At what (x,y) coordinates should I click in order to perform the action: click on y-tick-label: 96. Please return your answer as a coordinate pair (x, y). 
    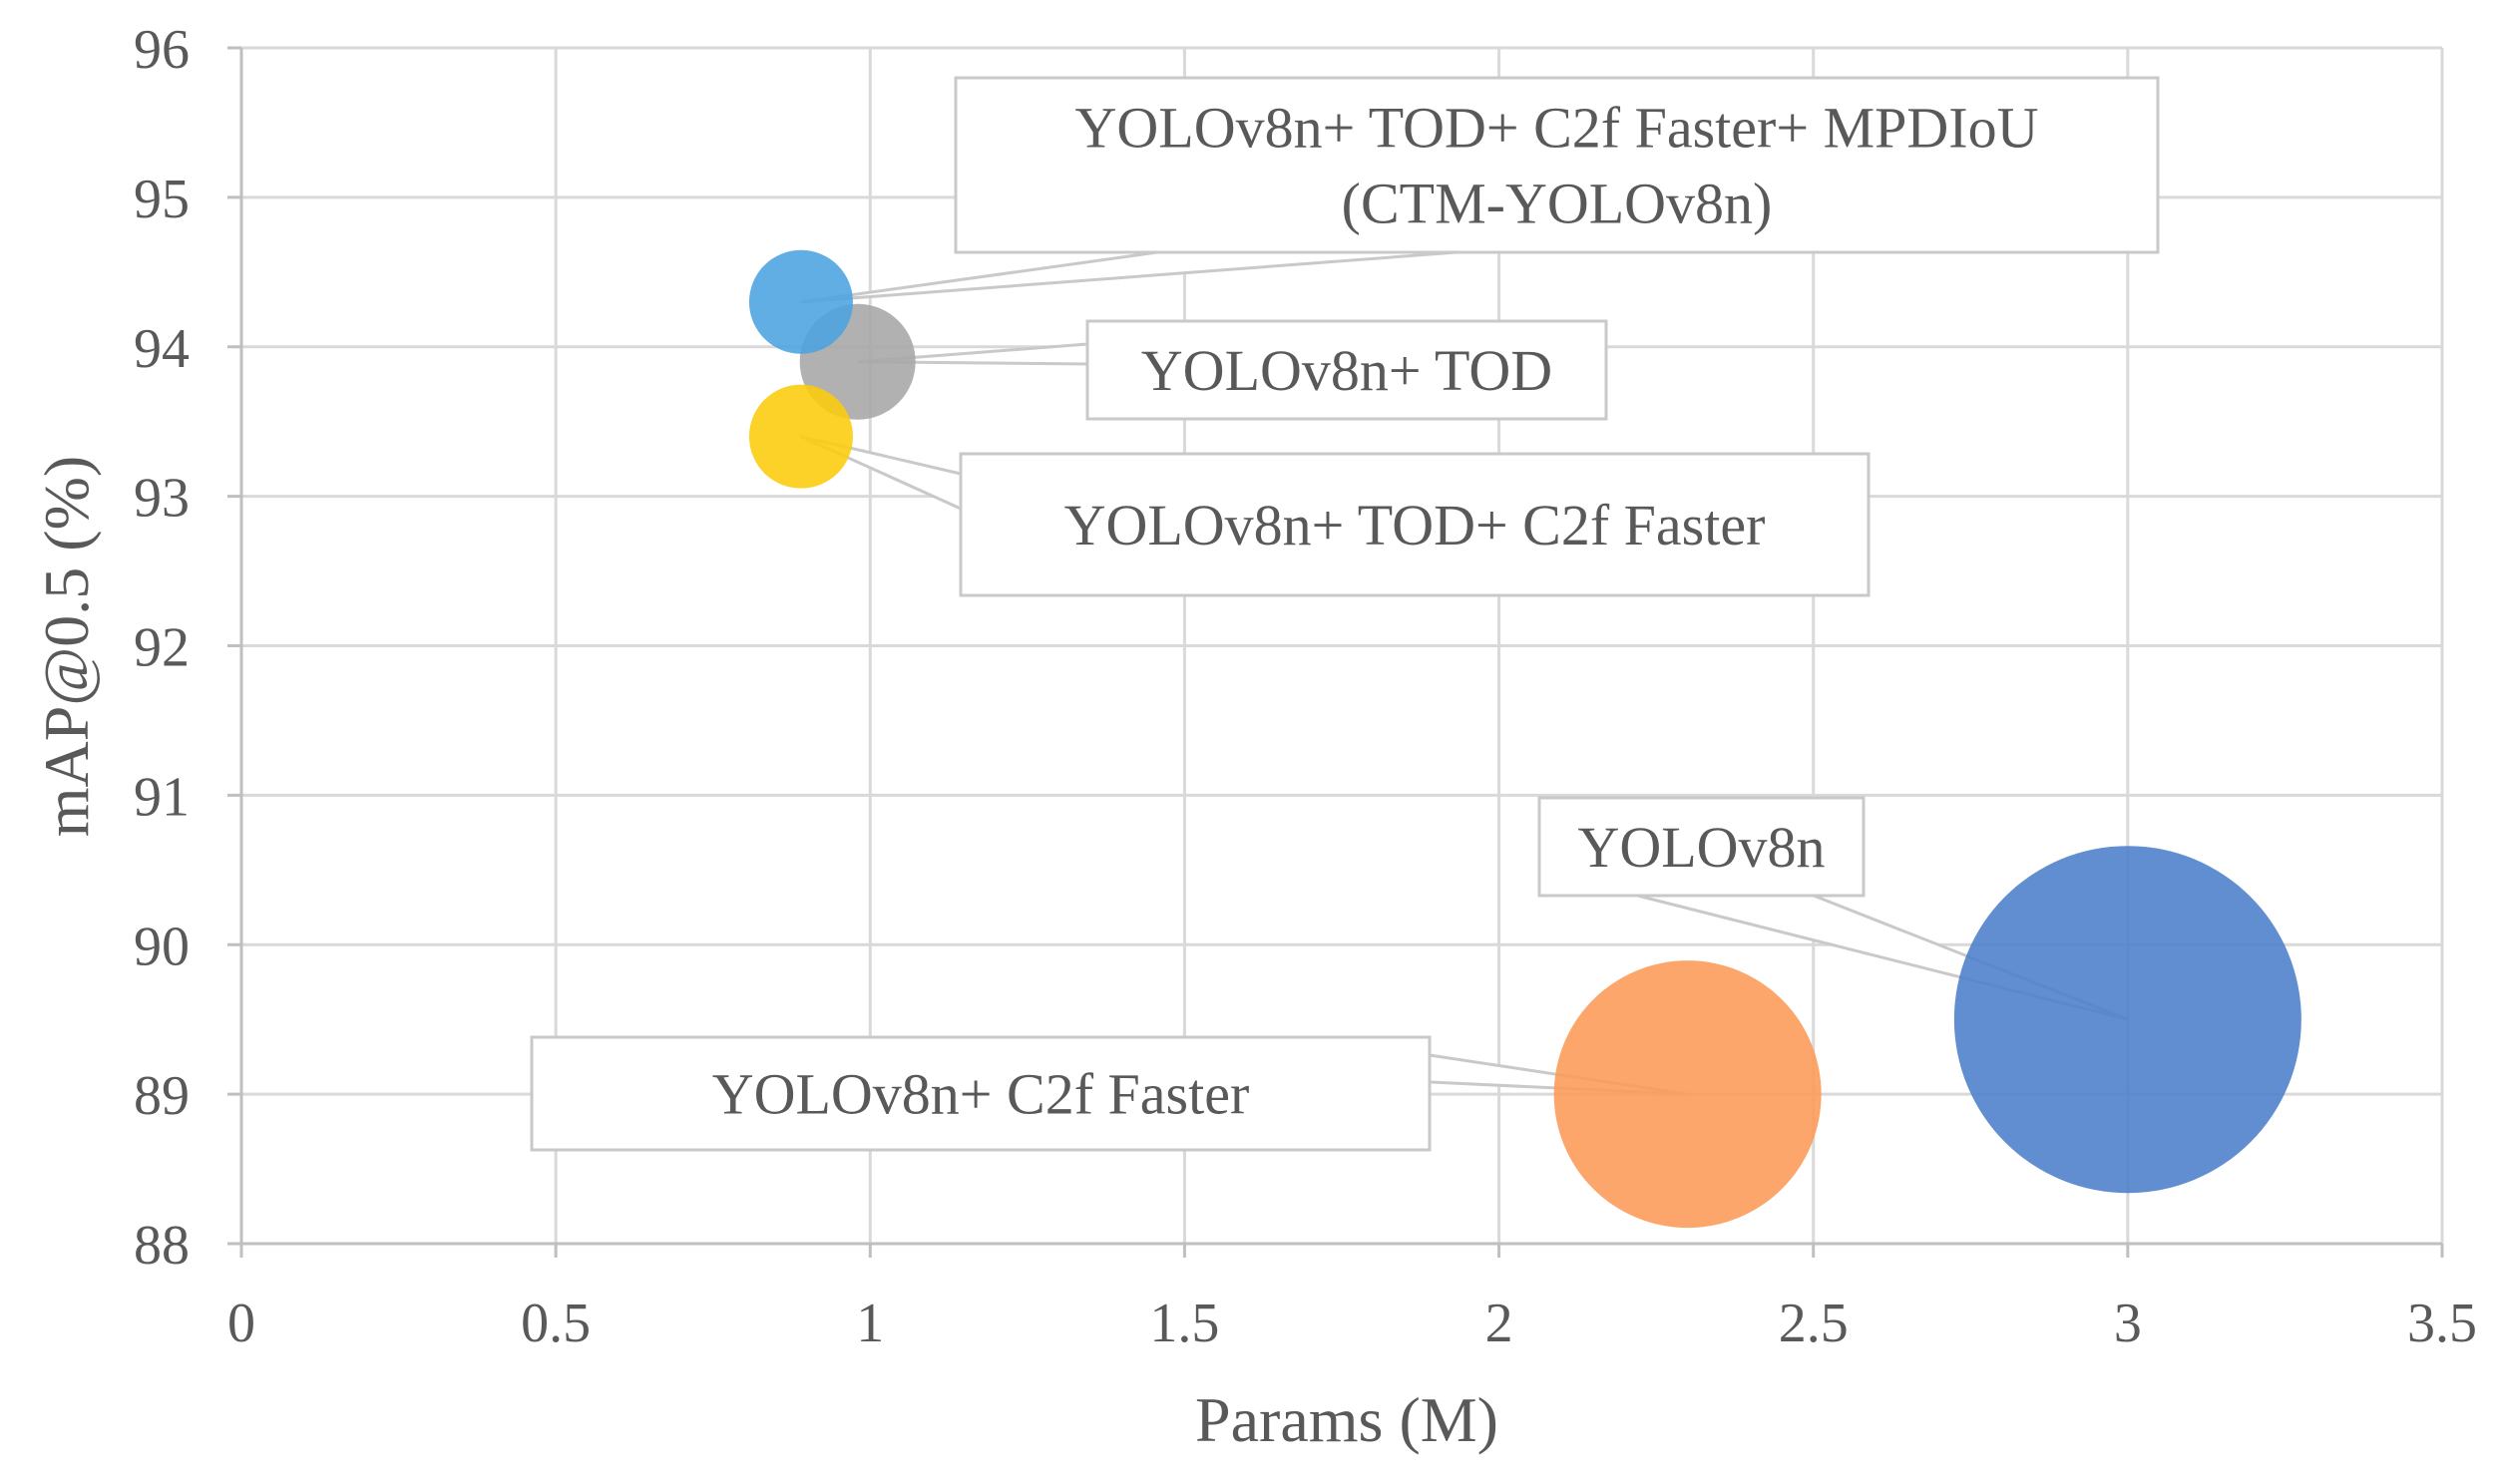
    Looking at the image, I should click on (162, 50).